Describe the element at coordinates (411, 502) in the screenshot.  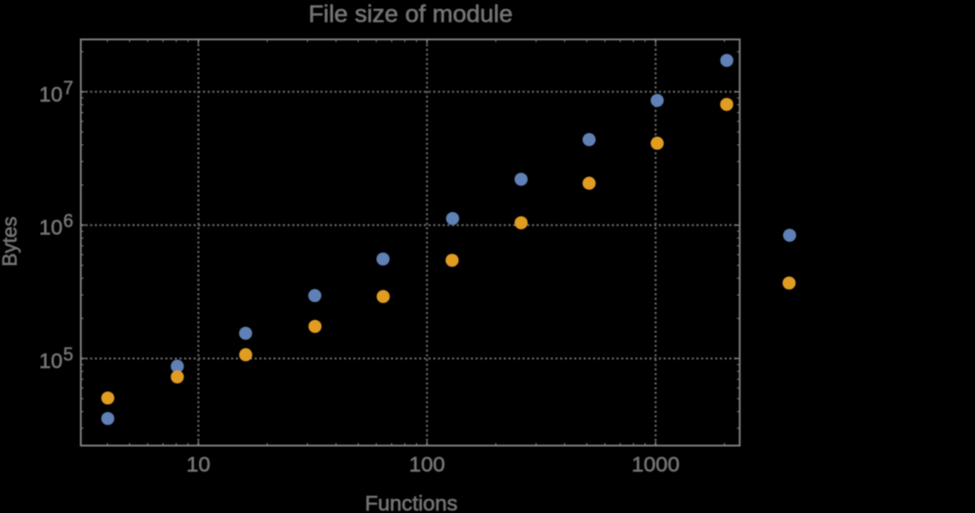
I see `svg-text: Functions` at that location.